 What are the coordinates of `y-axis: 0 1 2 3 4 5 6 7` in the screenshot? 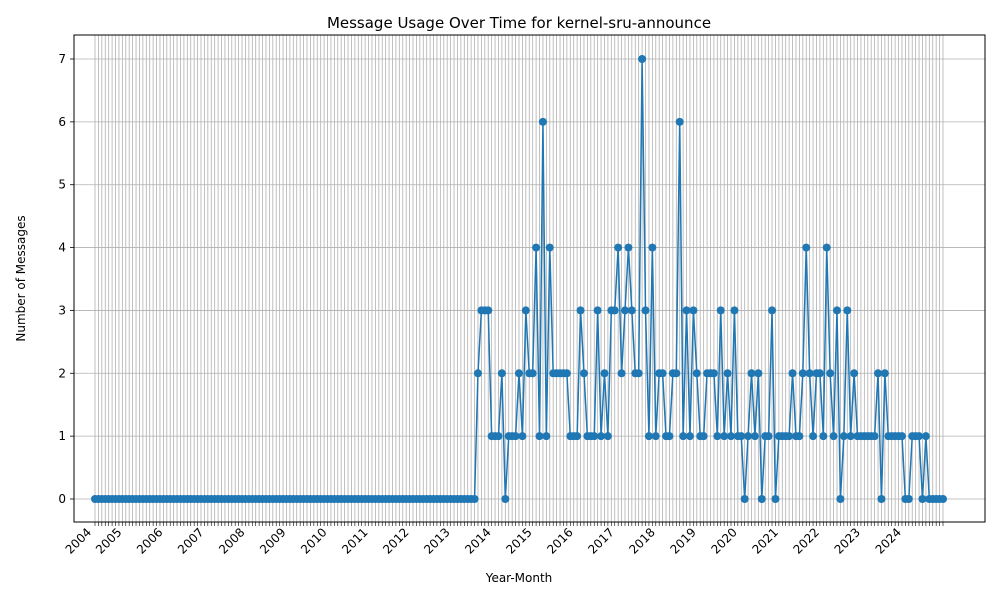 It's located at (66, 279).